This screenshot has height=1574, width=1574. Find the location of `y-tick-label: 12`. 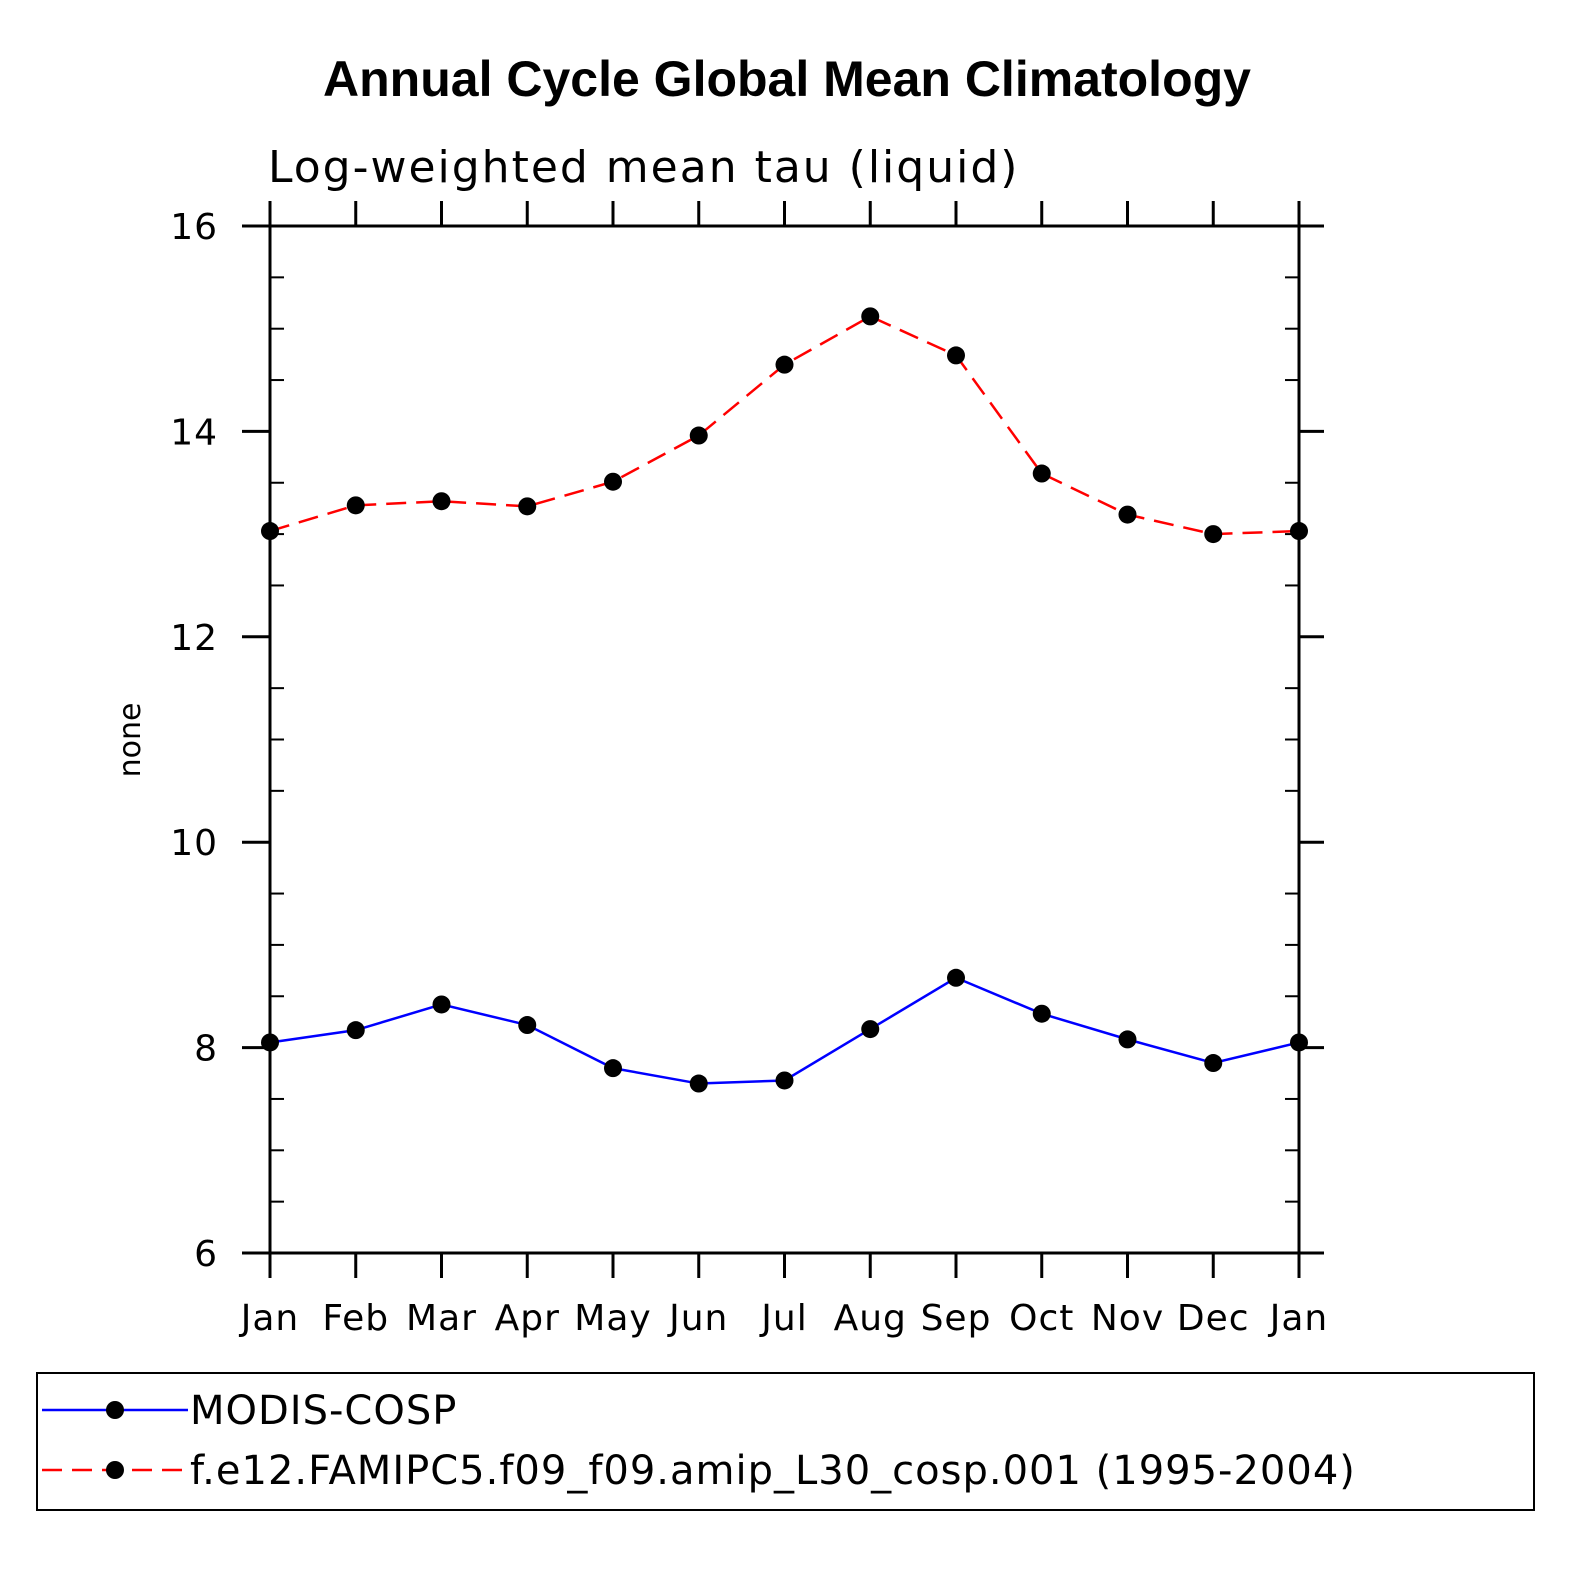

y-tick-label: 12 is located at coordinates (194, 638).